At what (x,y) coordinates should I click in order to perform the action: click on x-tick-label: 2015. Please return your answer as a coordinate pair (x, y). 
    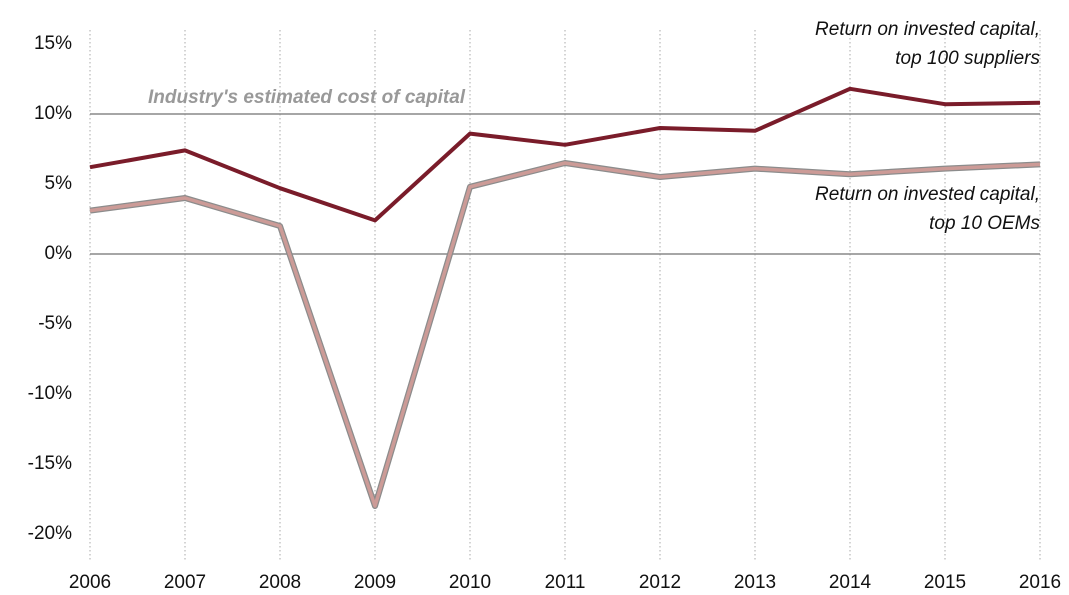
    Looking at the image, I should click on (945, 582).